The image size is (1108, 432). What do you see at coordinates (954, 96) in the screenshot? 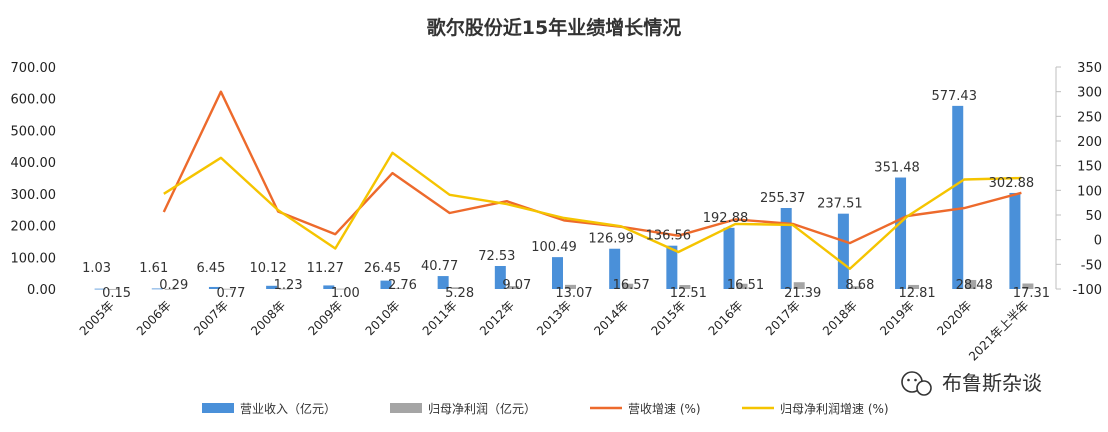
I see `revenue-data-label: 577.43` at bounding box center [954, 96].